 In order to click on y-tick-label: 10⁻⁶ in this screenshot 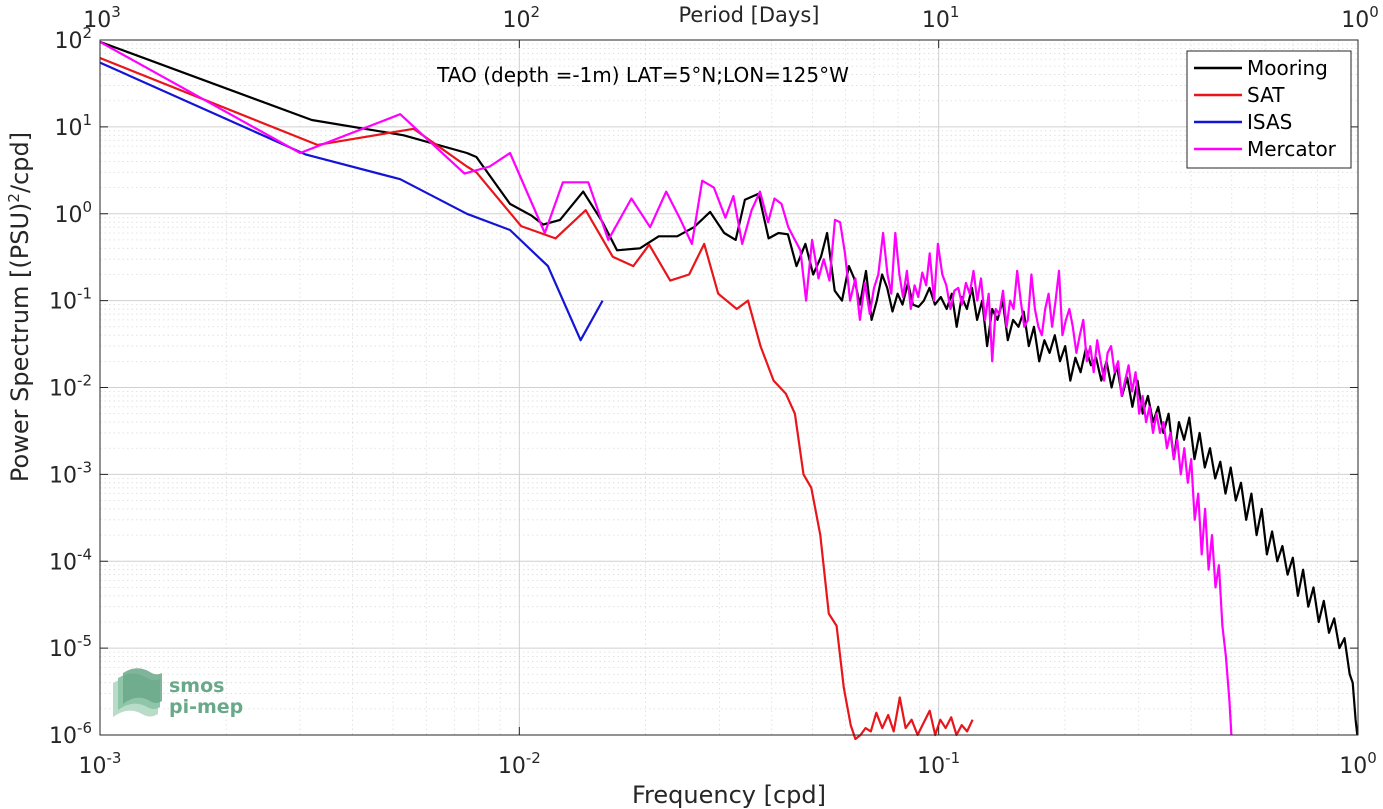, I will do `click(70, 734)`.